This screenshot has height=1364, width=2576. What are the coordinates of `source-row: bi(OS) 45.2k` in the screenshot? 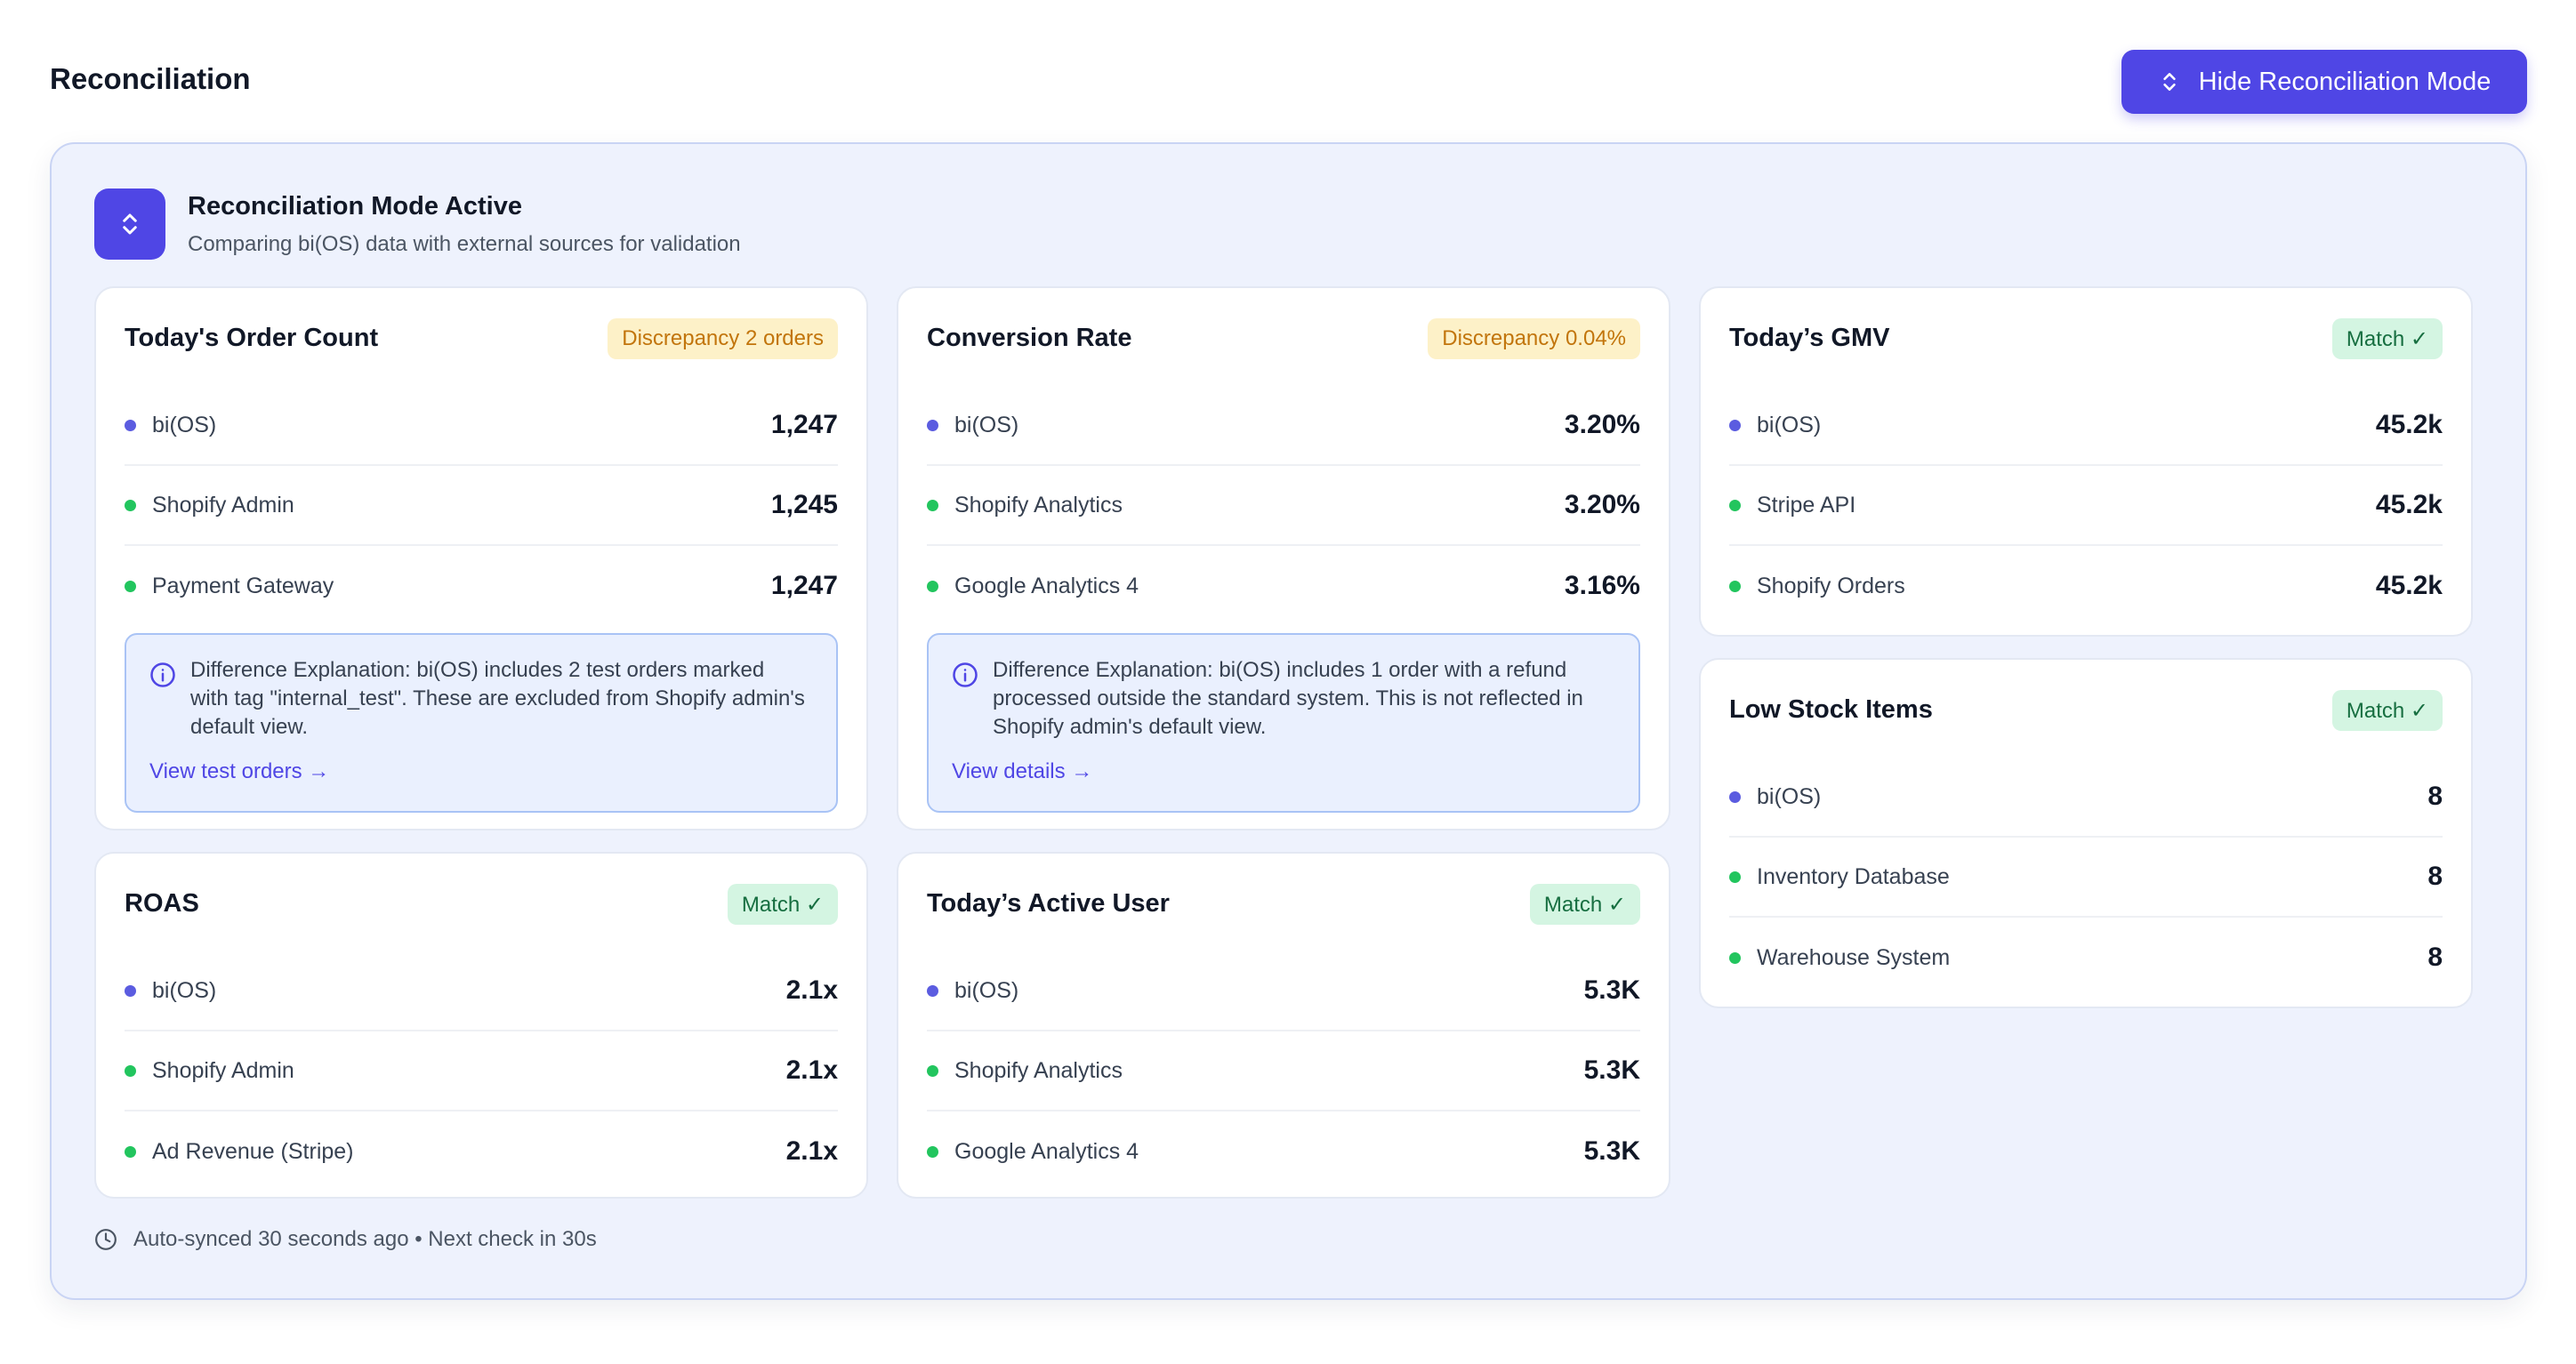 It's located at (2086, 426).